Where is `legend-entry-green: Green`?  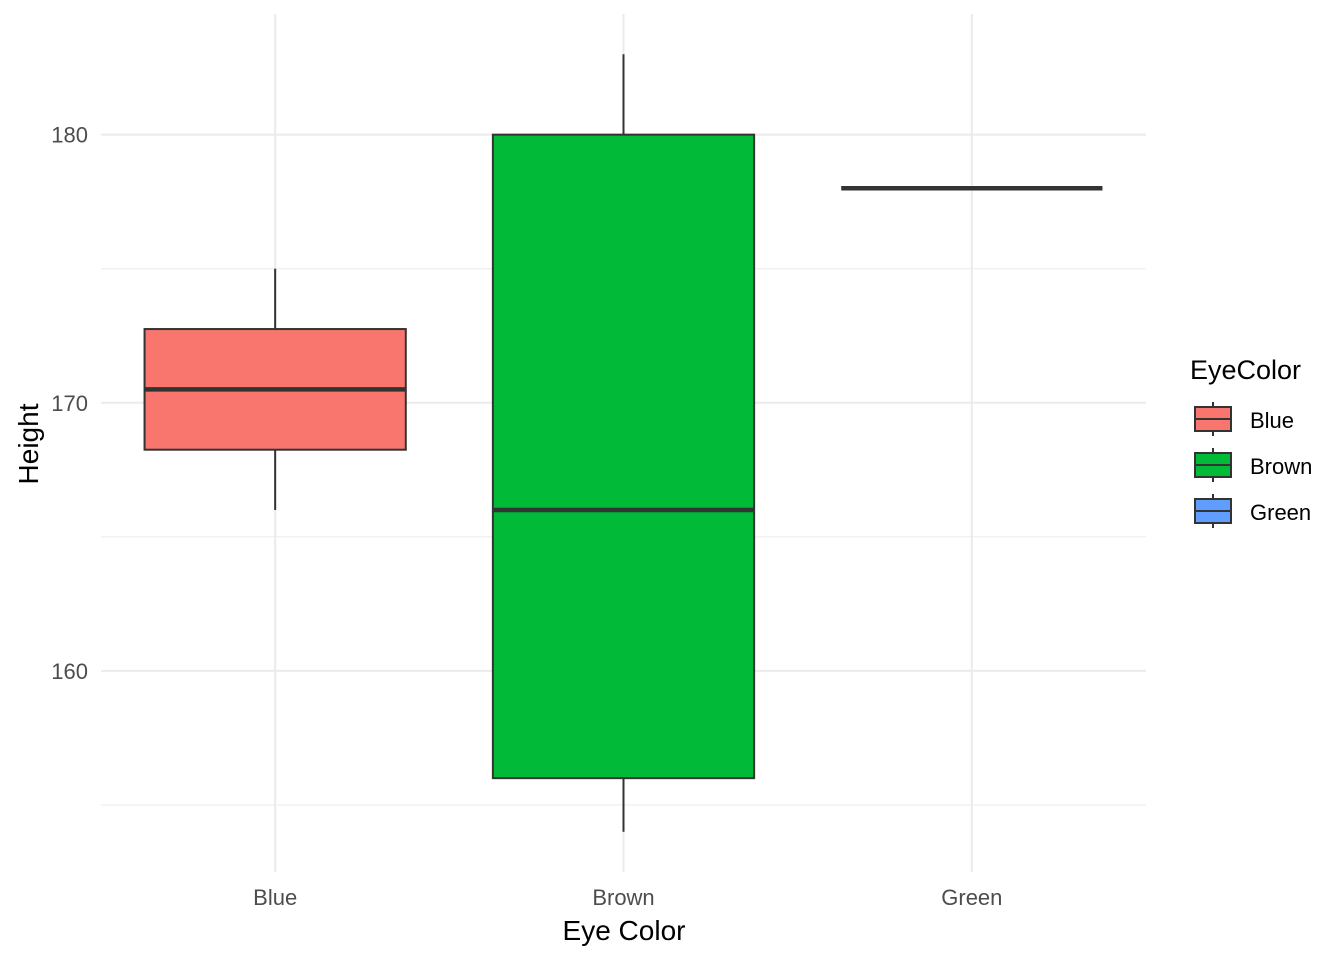 legend-entry-green: Green is located at coordinates (1252, 511).